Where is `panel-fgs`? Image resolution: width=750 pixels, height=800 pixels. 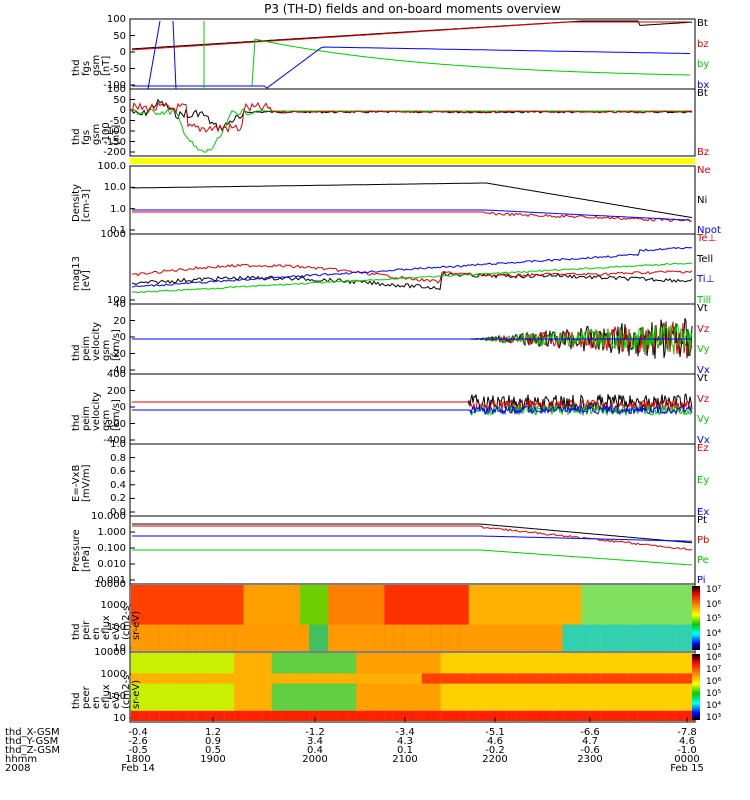 panel-fgs is located at coordinates (412, 54).